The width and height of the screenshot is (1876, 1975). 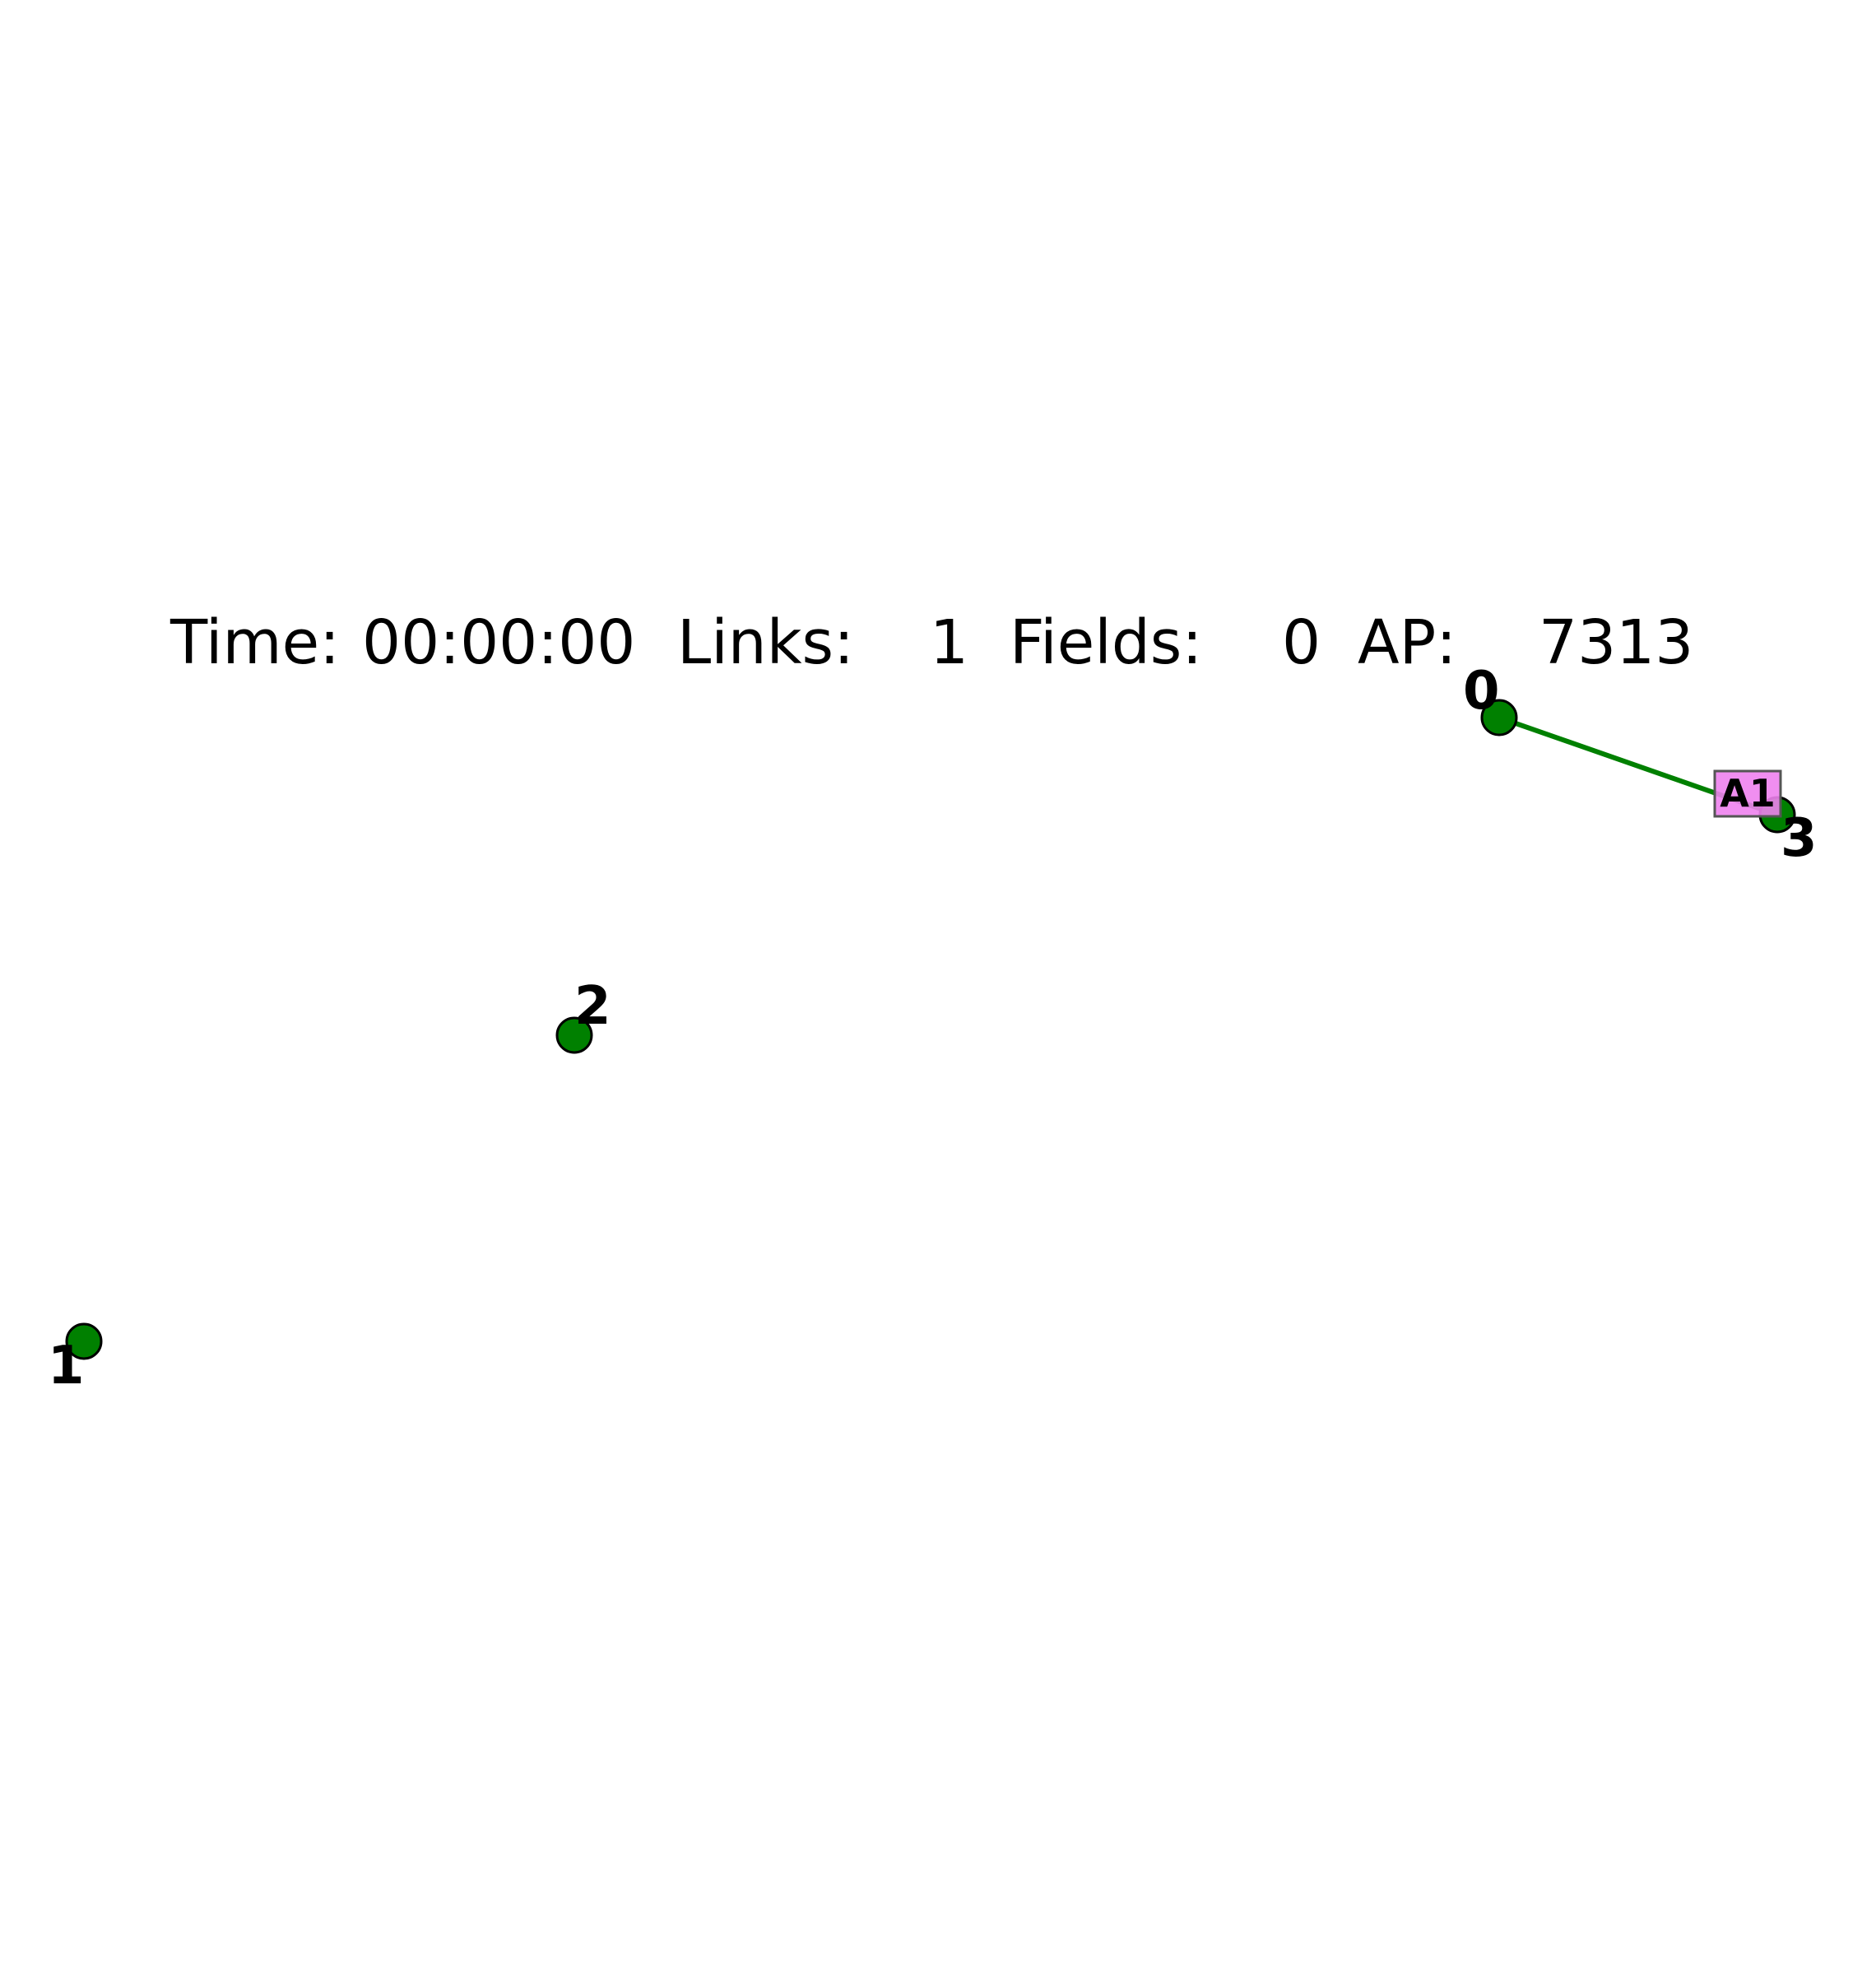 I want to click on links-label: Links:, so click(x=765, y=642).